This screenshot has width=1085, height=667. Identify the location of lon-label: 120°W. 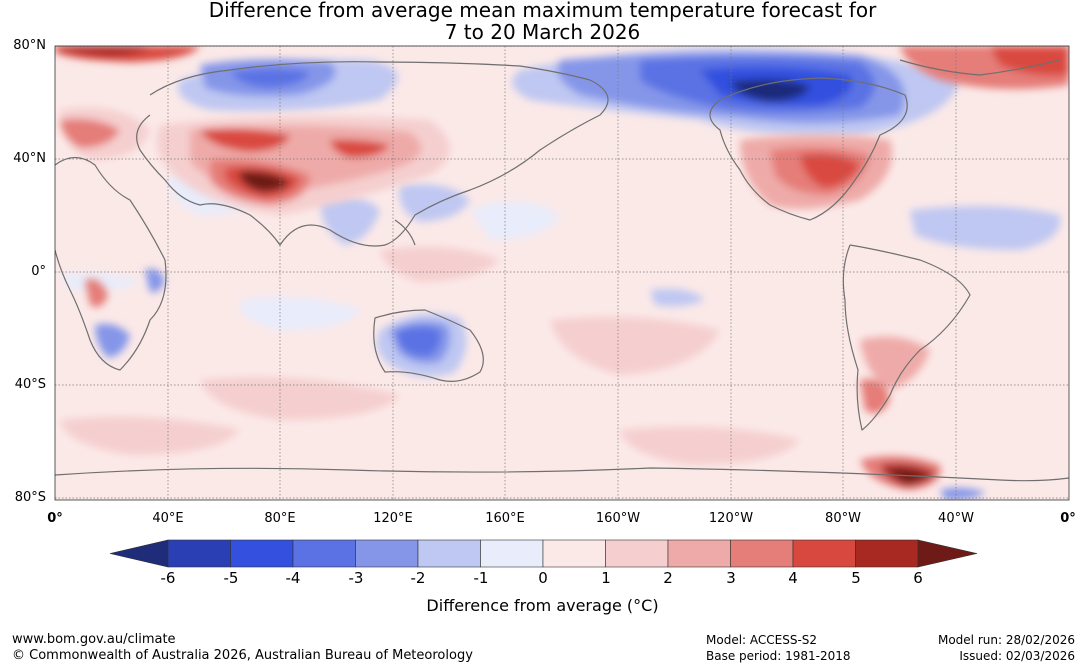
(731, 518).